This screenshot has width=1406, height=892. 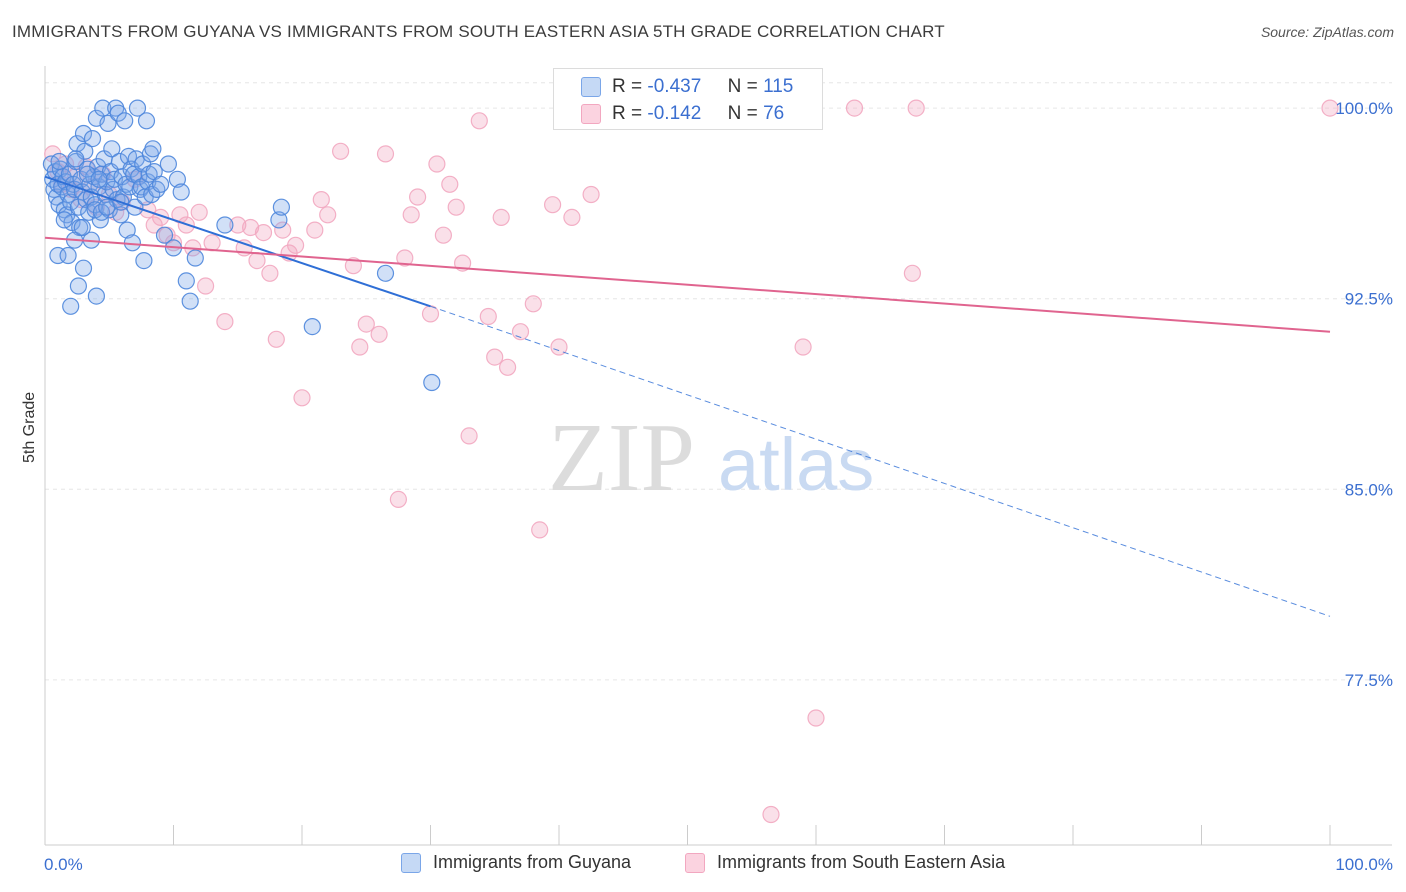 I want to click on stats-swatch-guyana, so click(x=591, y=87).